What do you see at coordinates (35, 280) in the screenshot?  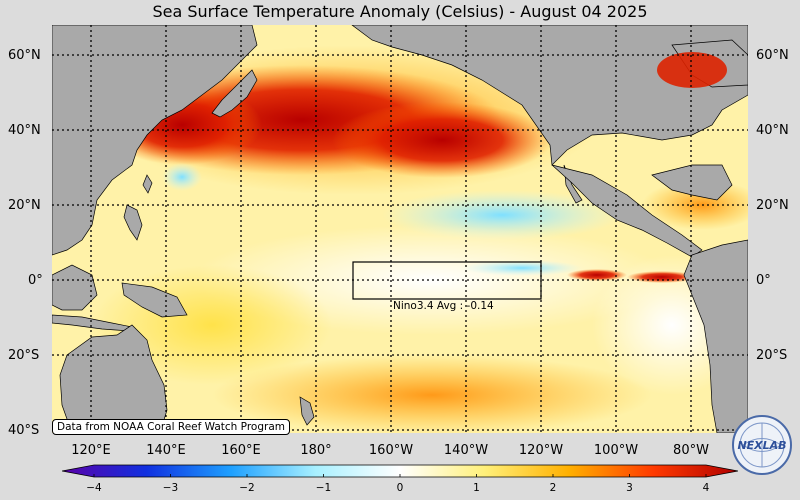 I see `lat-label-eq-left: 0°` at bounding box center [35, 280].